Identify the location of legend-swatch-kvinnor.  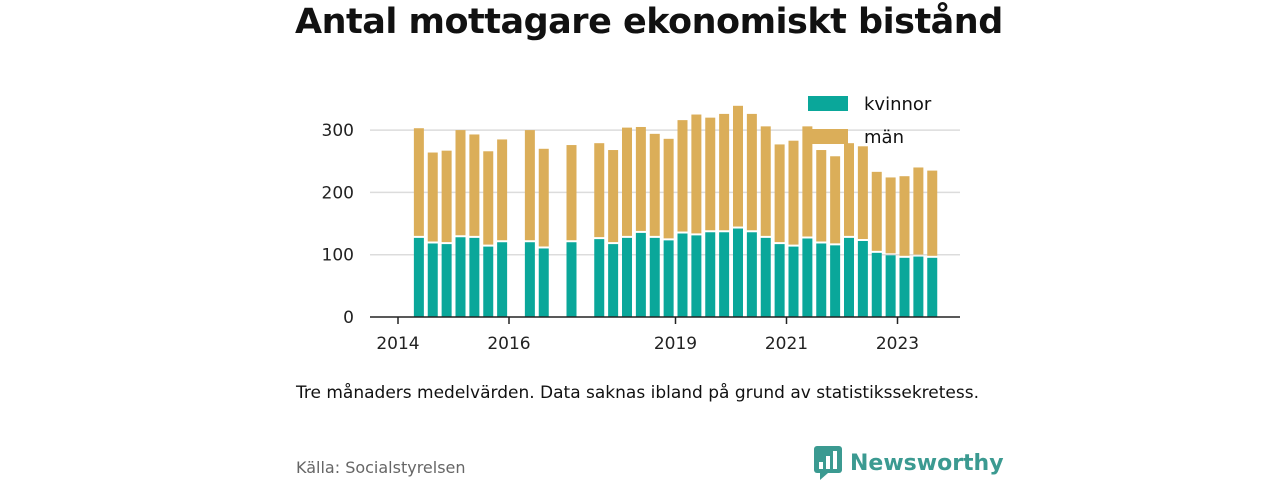
(828, 103).